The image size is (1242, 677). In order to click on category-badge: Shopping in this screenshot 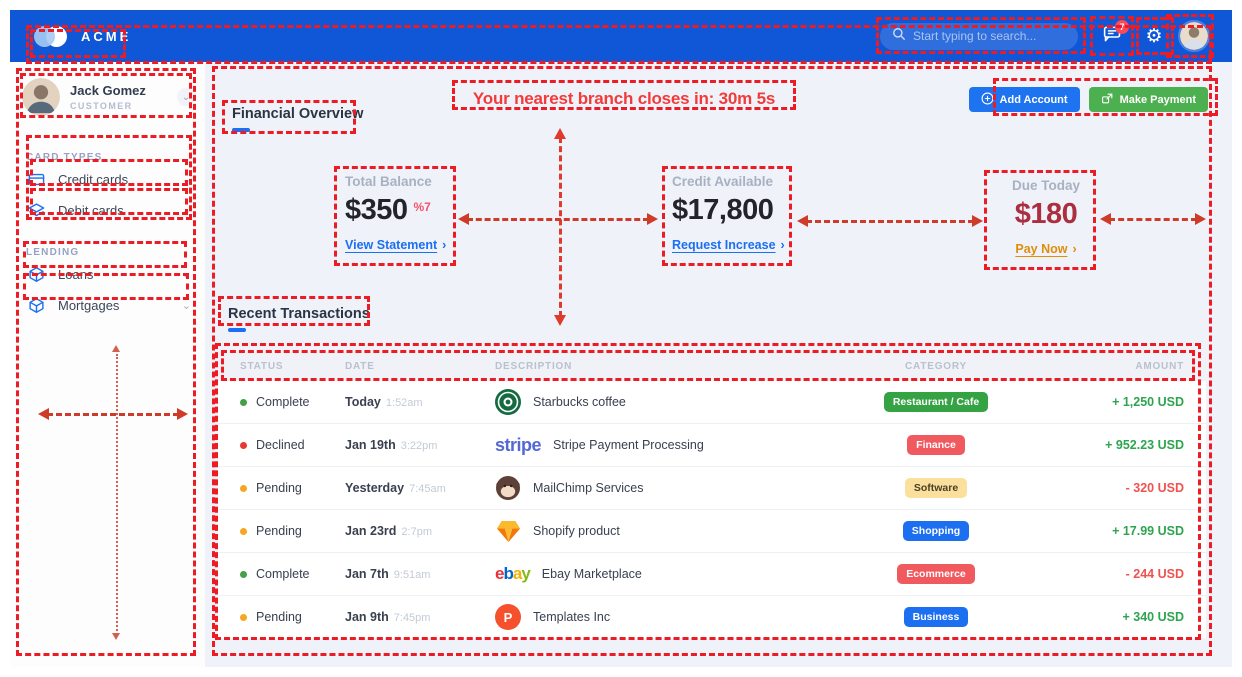, I will do `click(936, 531)`.